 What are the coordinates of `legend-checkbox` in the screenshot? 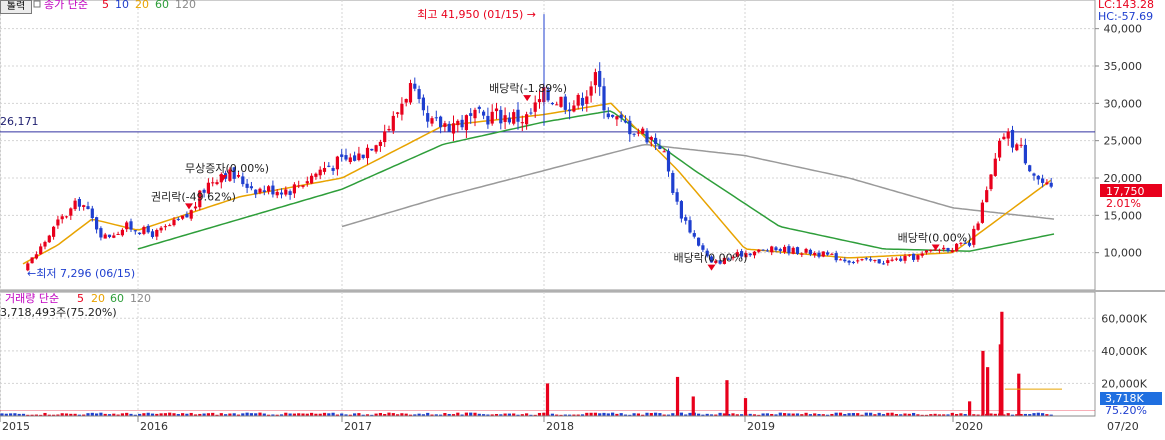 It's located at (37, 4).